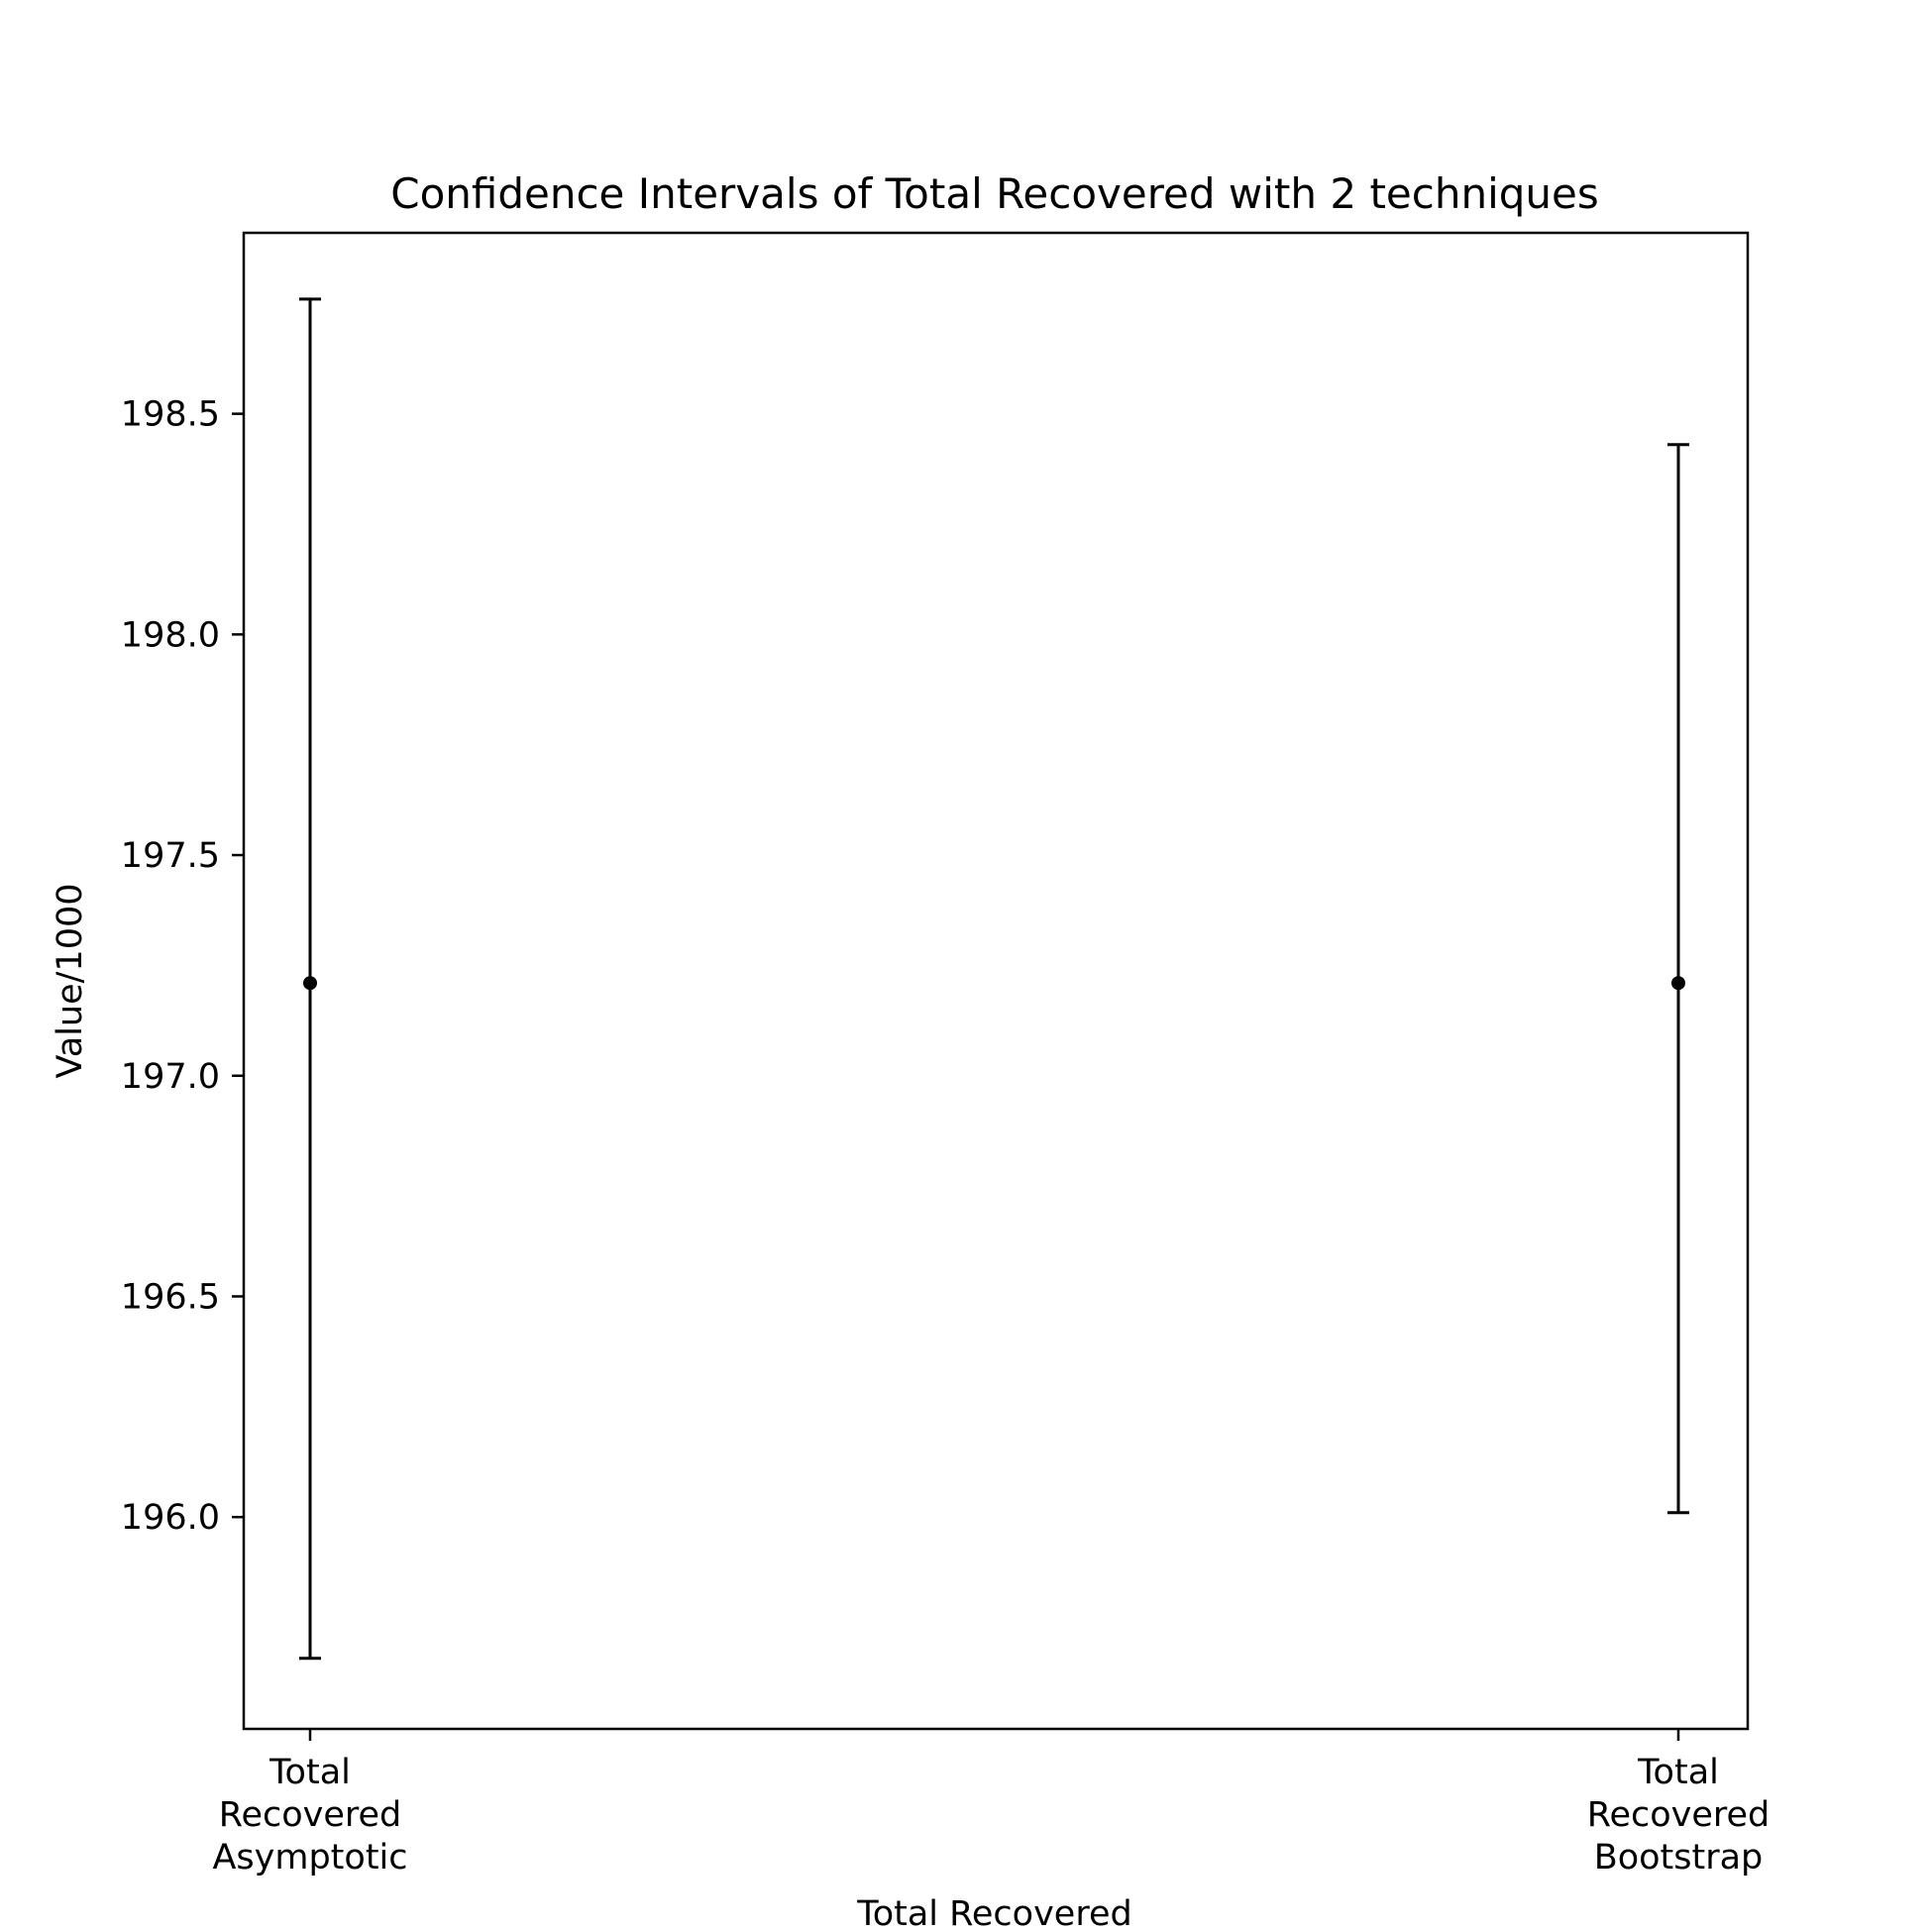  I want to click on x-axis-label: Total Recovered, so click(993, 1913).